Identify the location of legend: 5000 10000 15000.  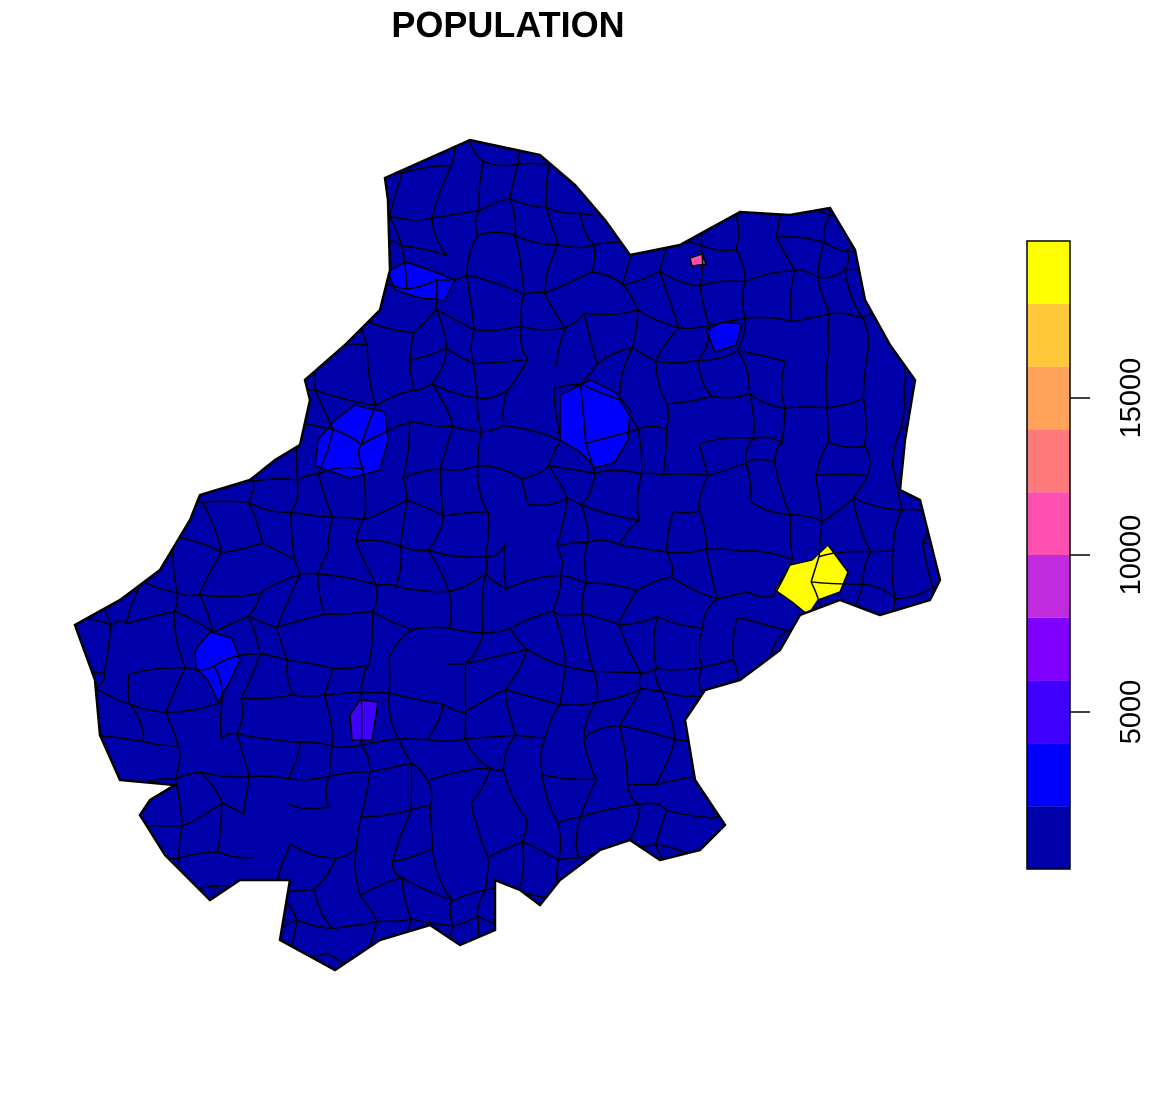
(1086, 555).